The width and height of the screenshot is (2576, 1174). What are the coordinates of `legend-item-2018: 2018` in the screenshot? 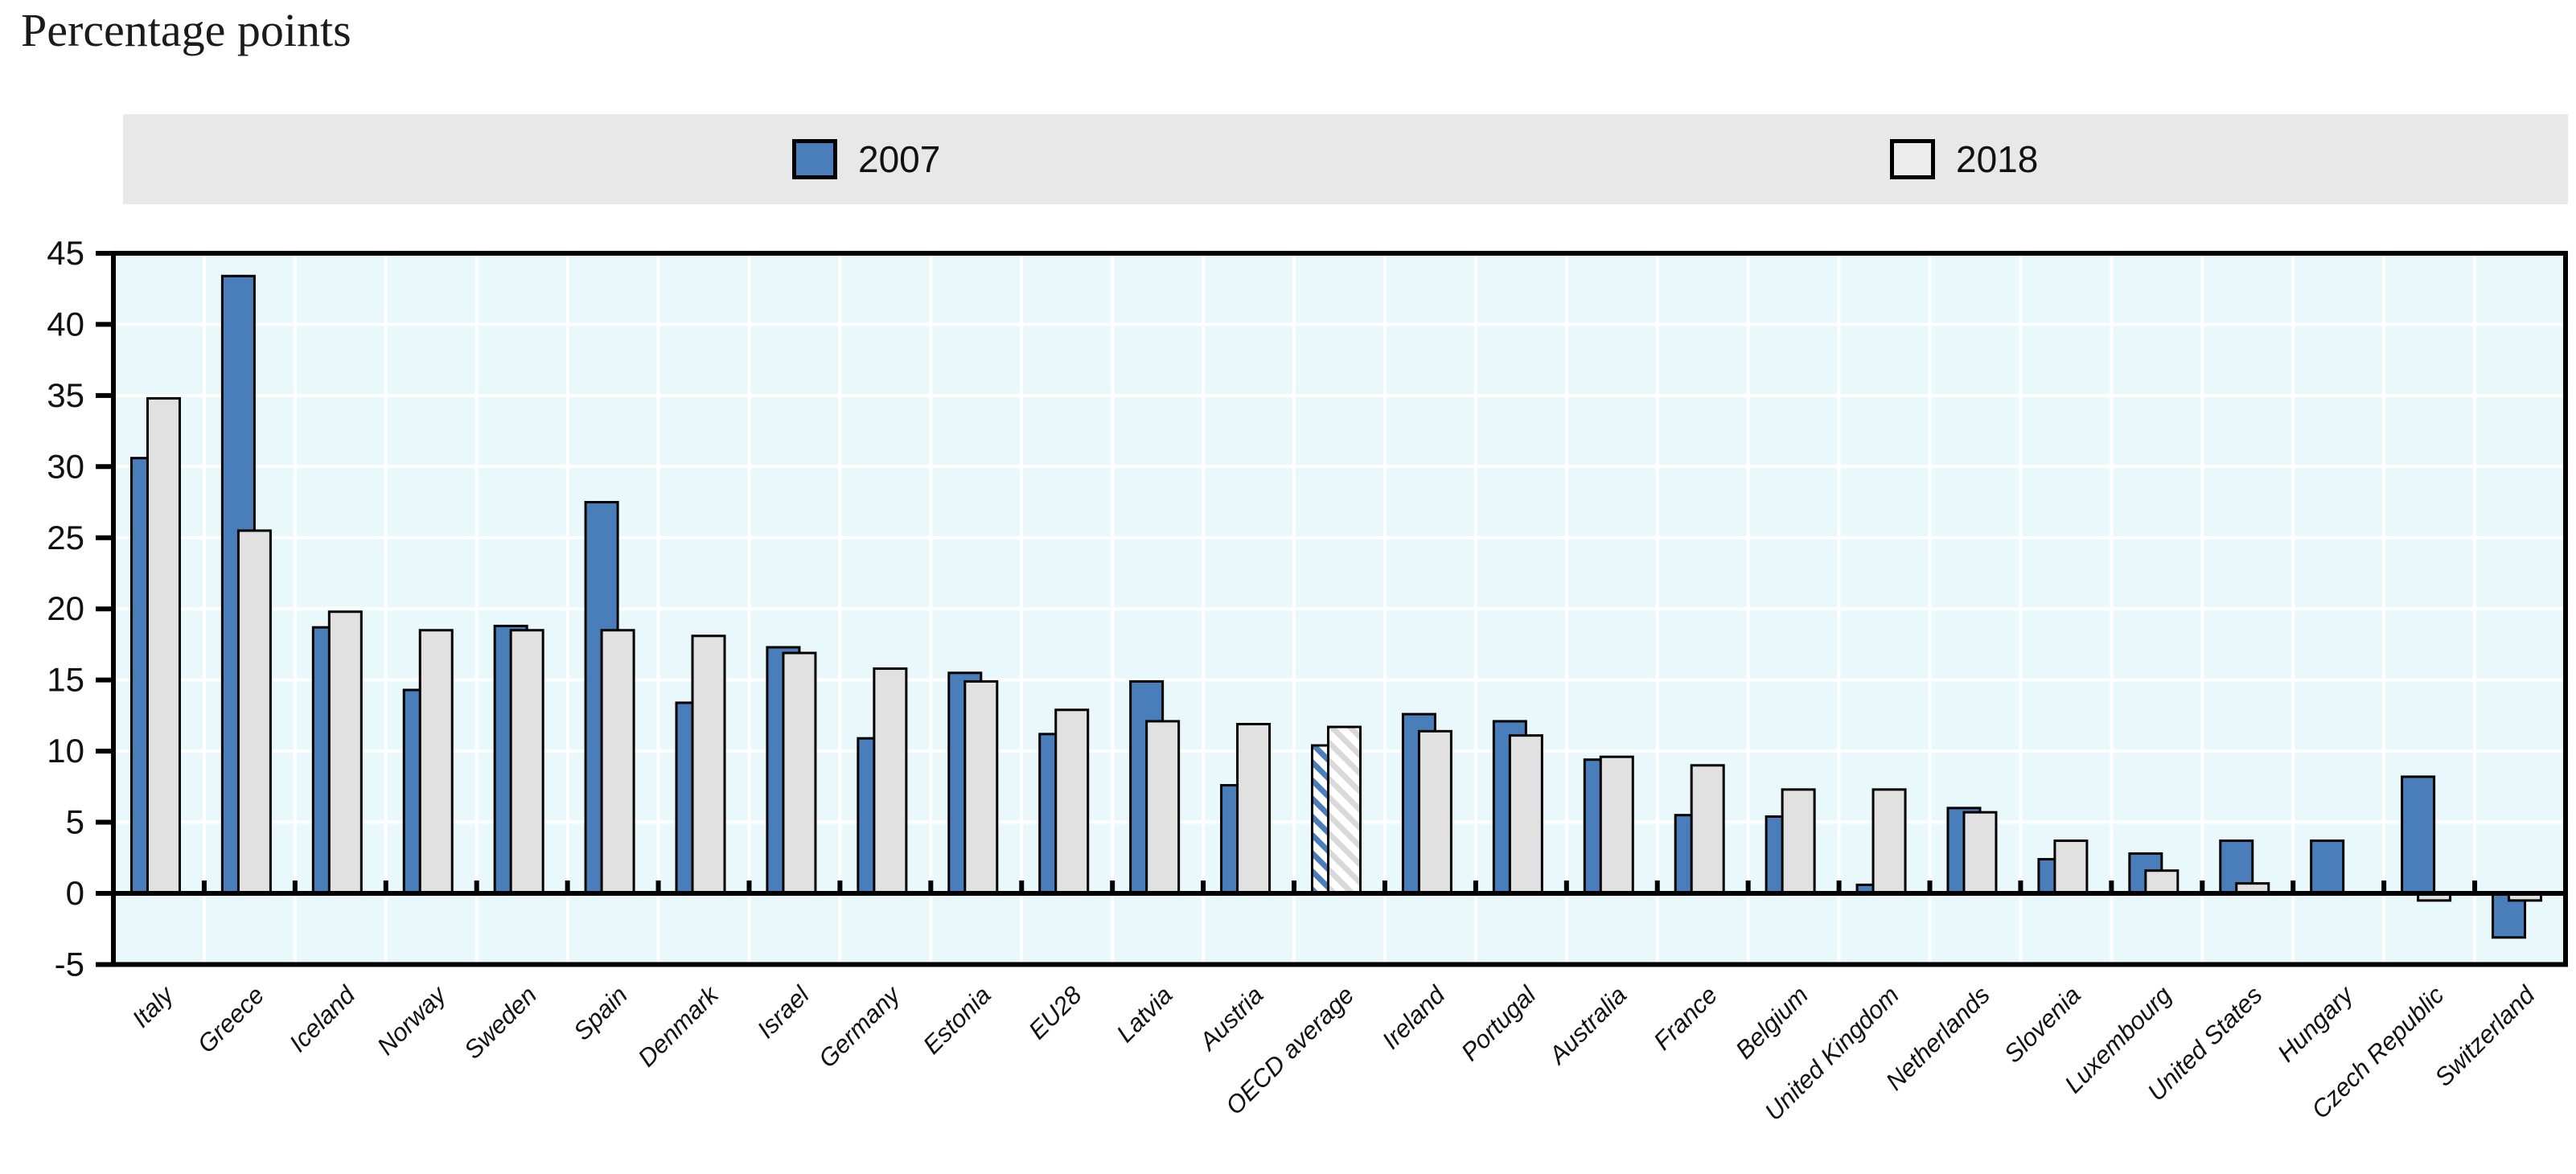 It's located at (1964, 159).